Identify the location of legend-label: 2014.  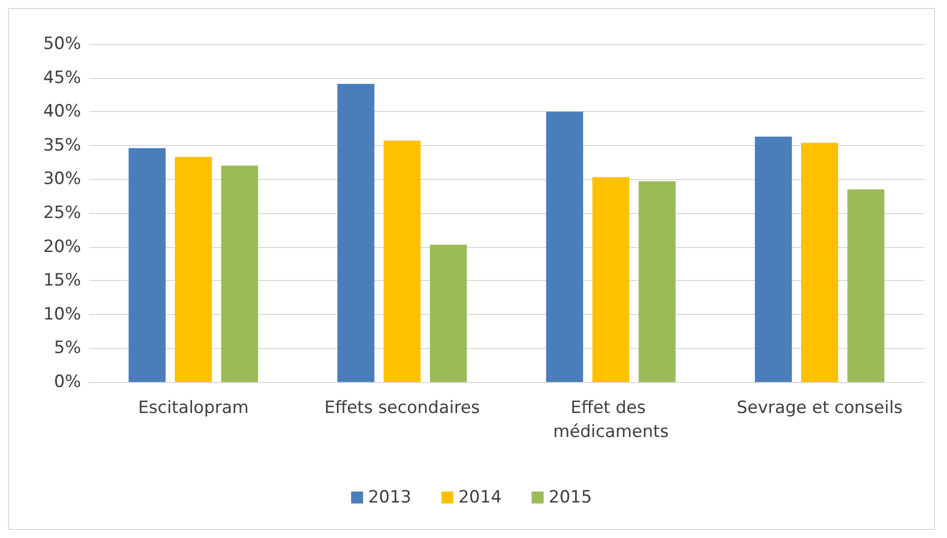
(480, 498).